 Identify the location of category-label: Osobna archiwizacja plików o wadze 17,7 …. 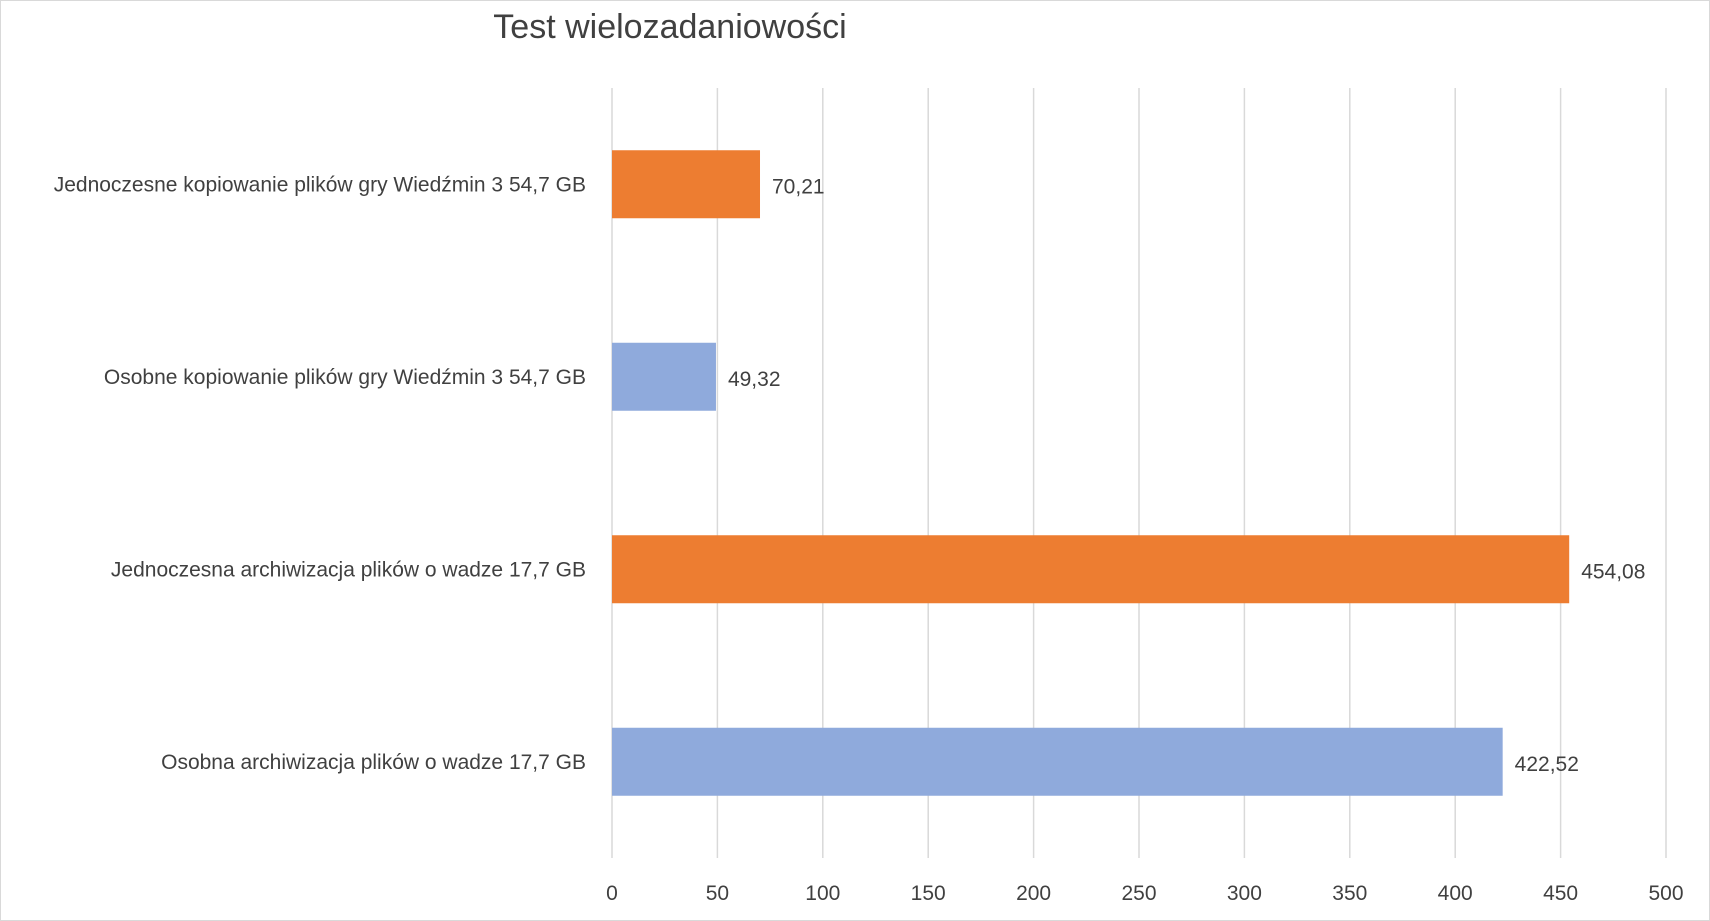
(373, 762).